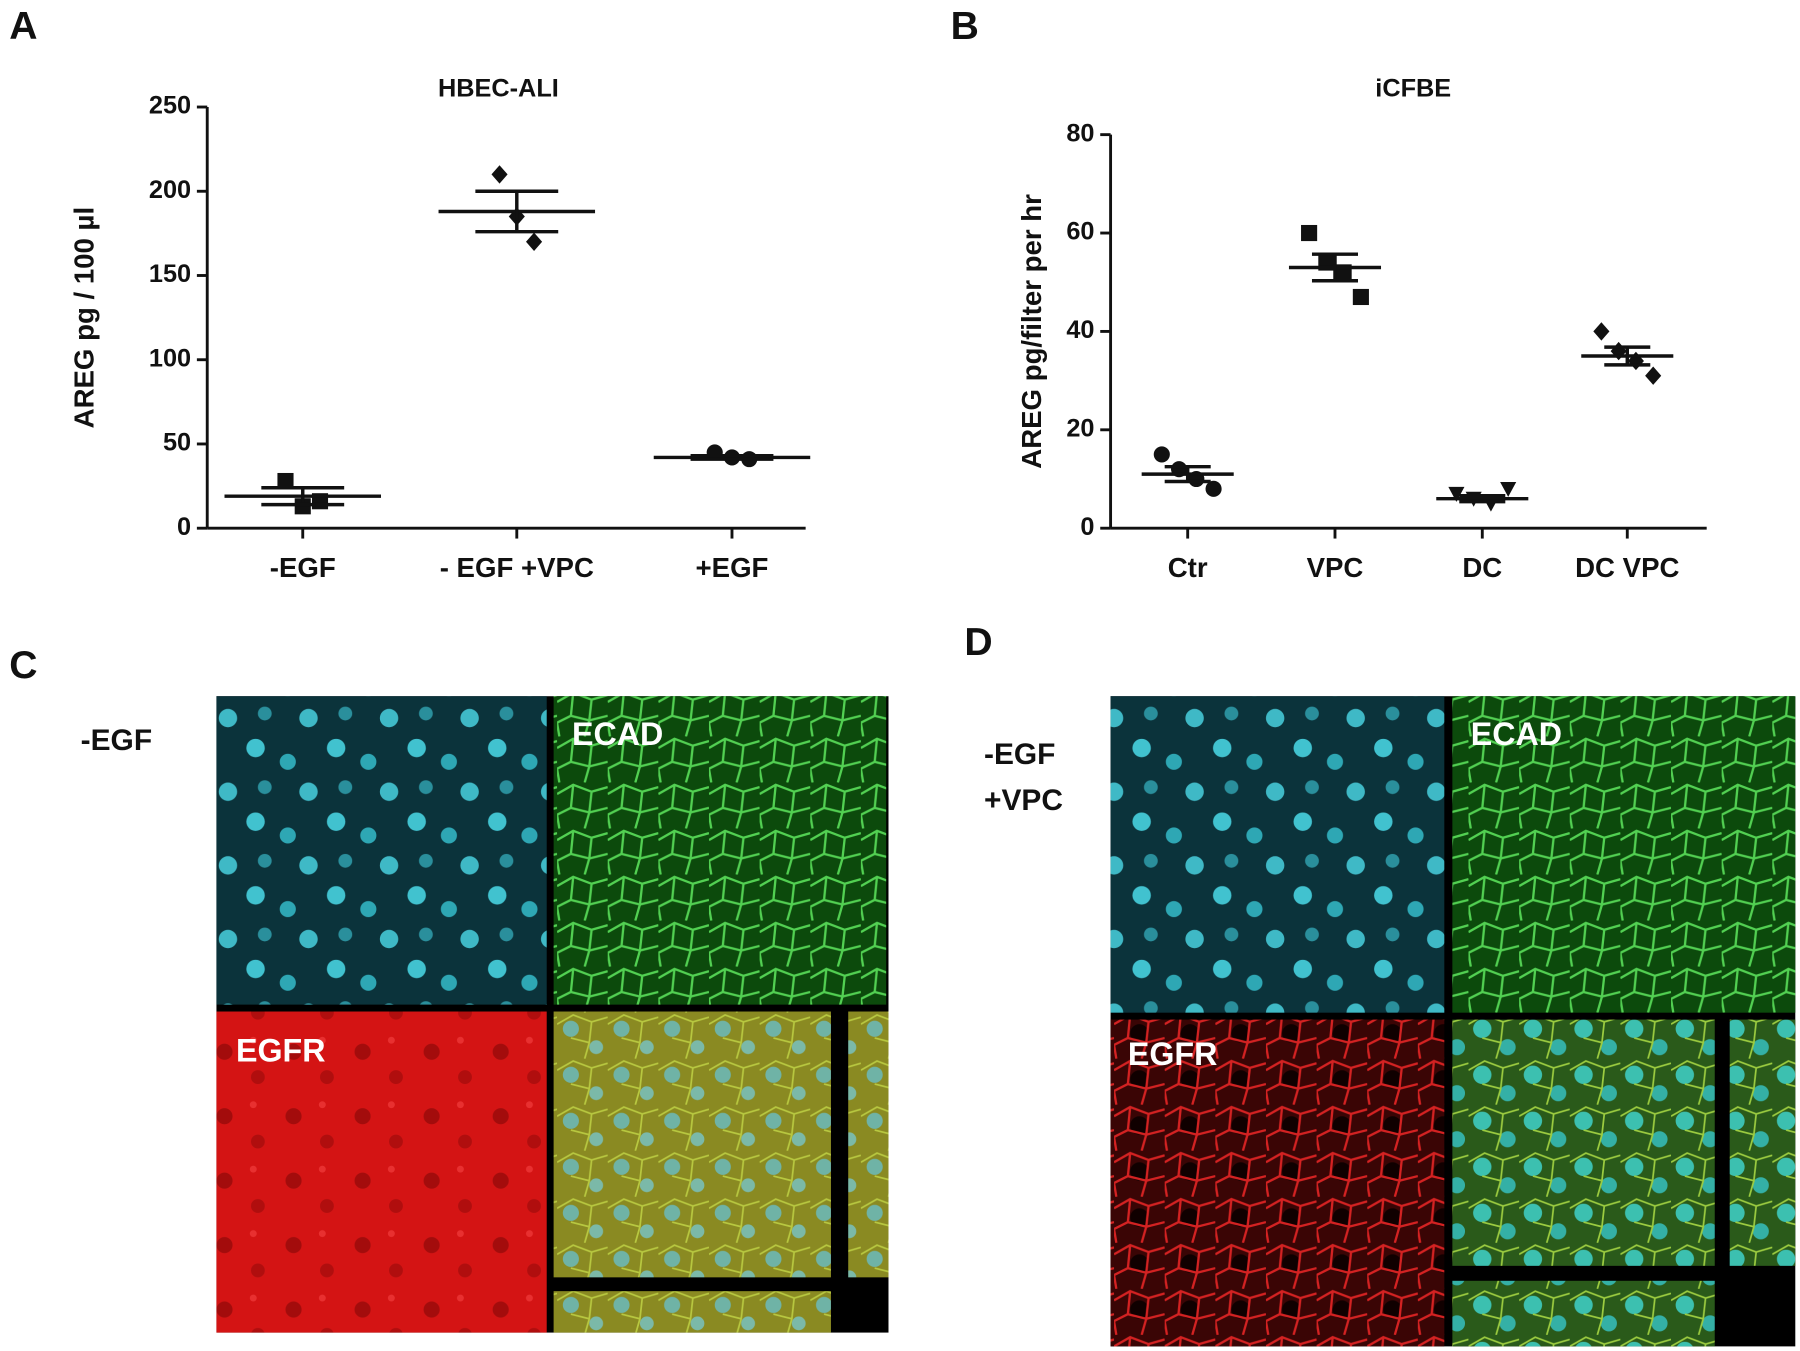  What do you see at coordinates (1188, 567) in the screenshot?
I see `x-tick-label: Ctr` at bounding box center [1188, 567].